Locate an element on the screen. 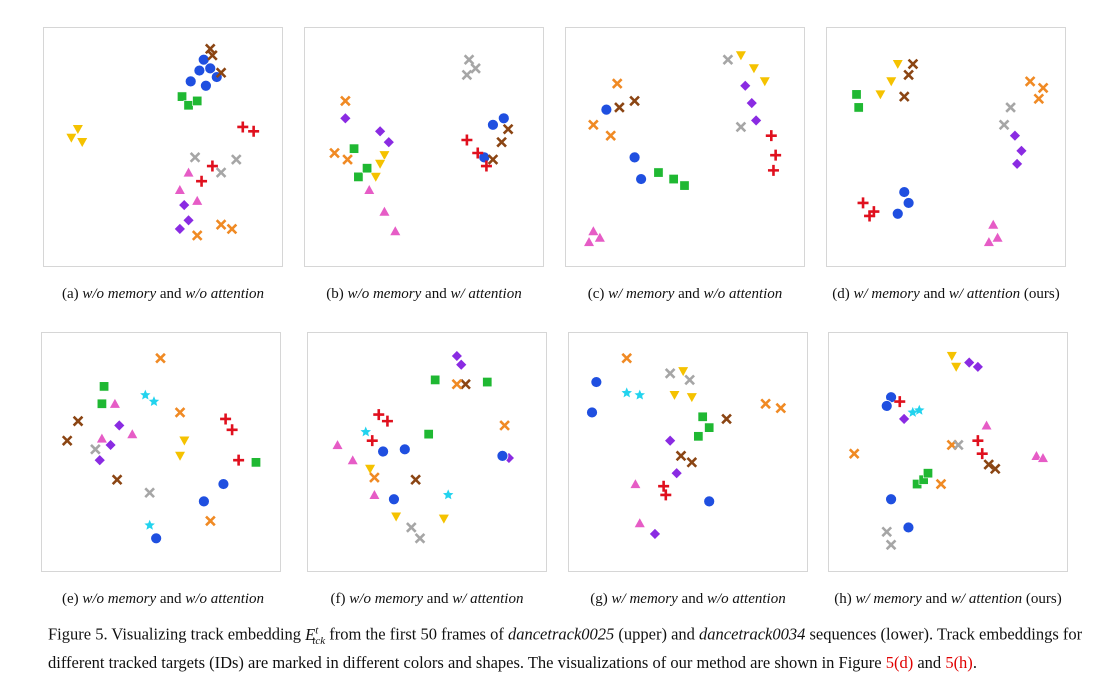  scatter-panel-c is located at coordinates (685, 147).